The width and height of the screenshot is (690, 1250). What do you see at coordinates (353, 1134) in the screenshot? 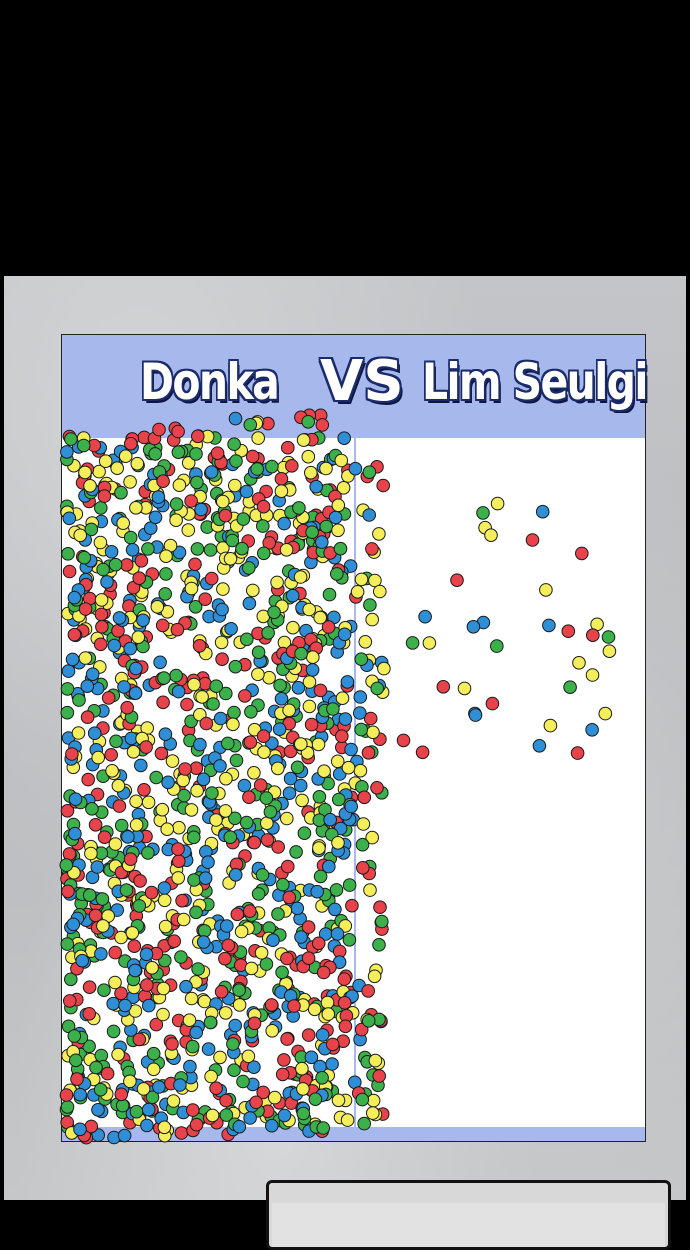
I see `board-footer-band` at bounding box center [353, 1134].